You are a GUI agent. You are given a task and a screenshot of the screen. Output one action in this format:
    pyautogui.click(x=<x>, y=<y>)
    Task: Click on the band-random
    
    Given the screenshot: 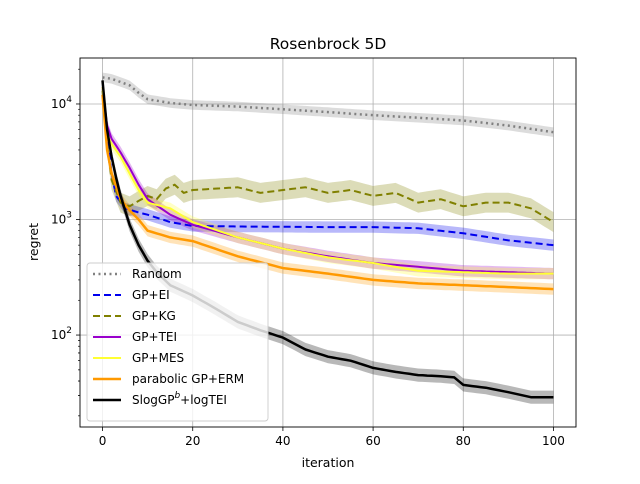 What is the action you would take?
    pyautogui.click(x=328, y=104)
    